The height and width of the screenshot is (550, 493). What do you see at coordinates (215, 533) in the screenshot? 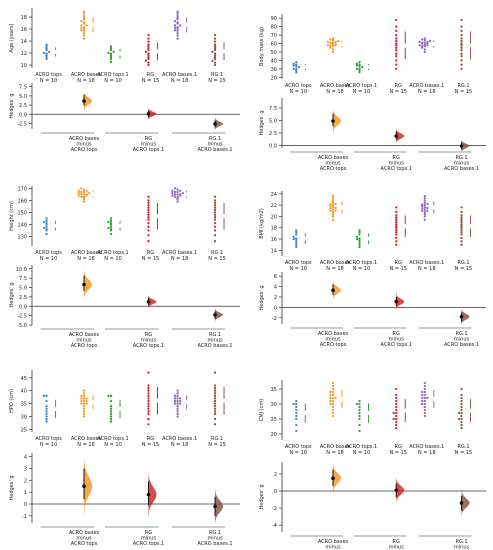
I see `contrast-label: RG.1` at bounding box center [215, 533].